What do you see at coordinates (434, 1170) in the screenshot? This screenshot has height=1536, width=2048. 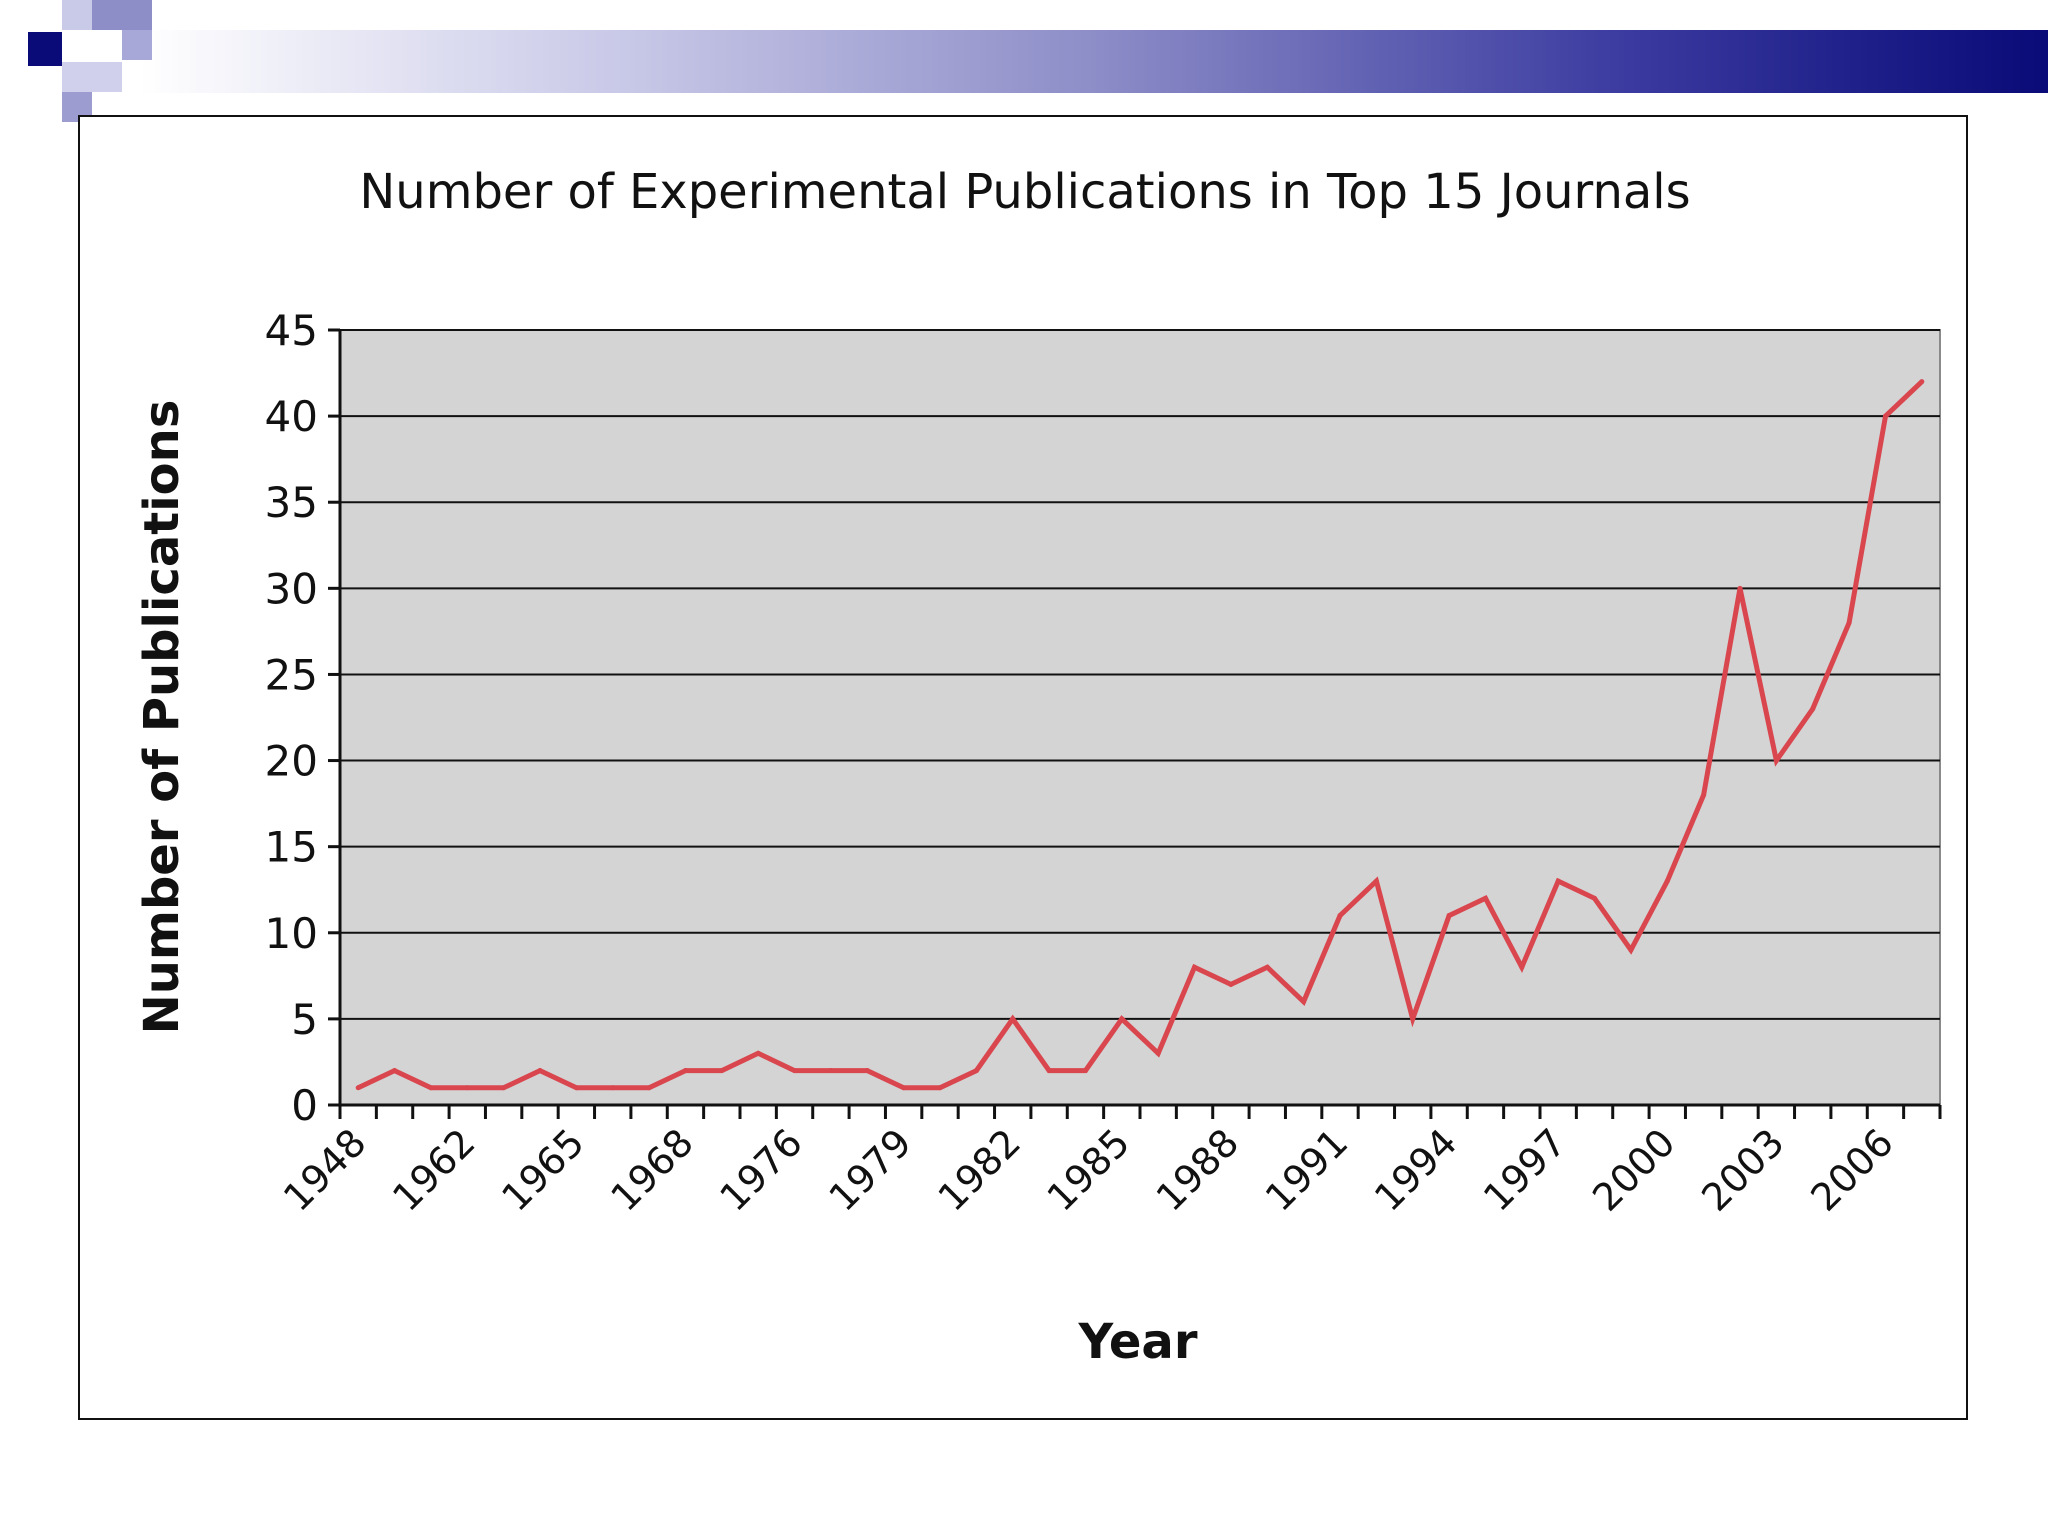 I see `x-tick-label: 1962` at bounding box center [434, 1170].